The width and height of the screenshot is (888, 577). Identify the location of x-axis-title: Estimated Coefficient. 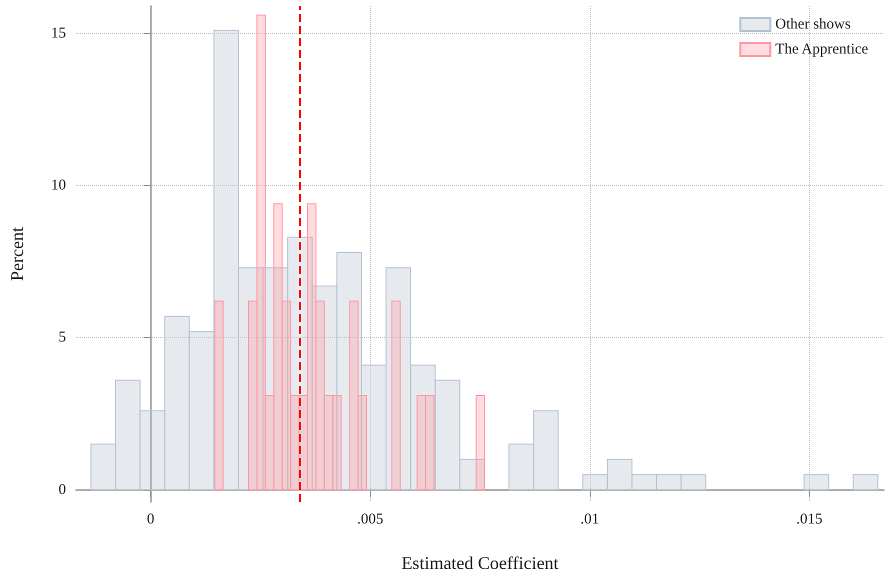
(480, 563).